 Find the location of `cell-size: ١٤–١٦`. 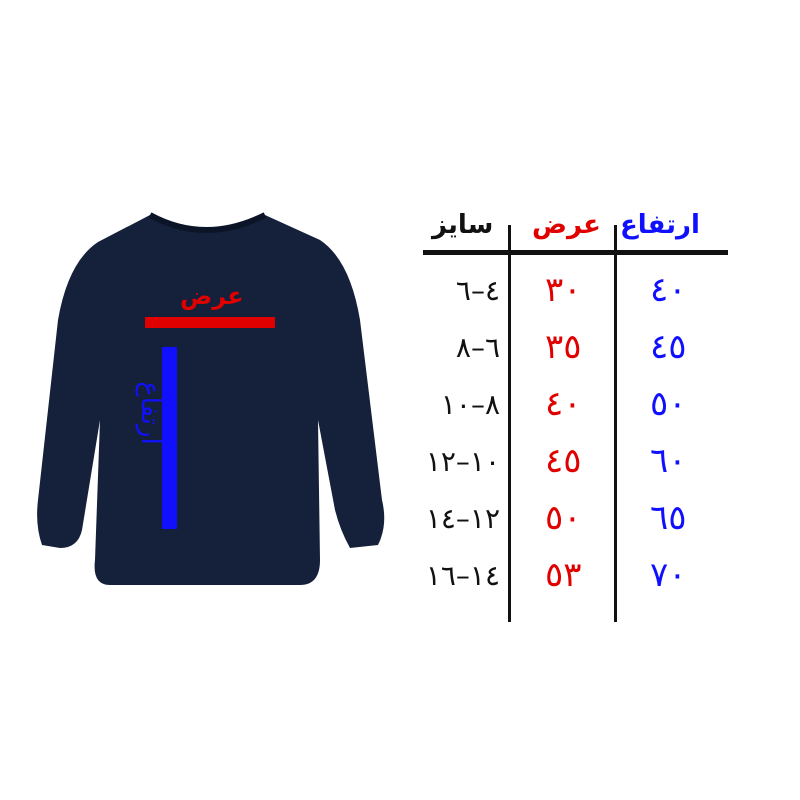

cell-size: ١٤–١٦ is located at coordinates (462, 575).